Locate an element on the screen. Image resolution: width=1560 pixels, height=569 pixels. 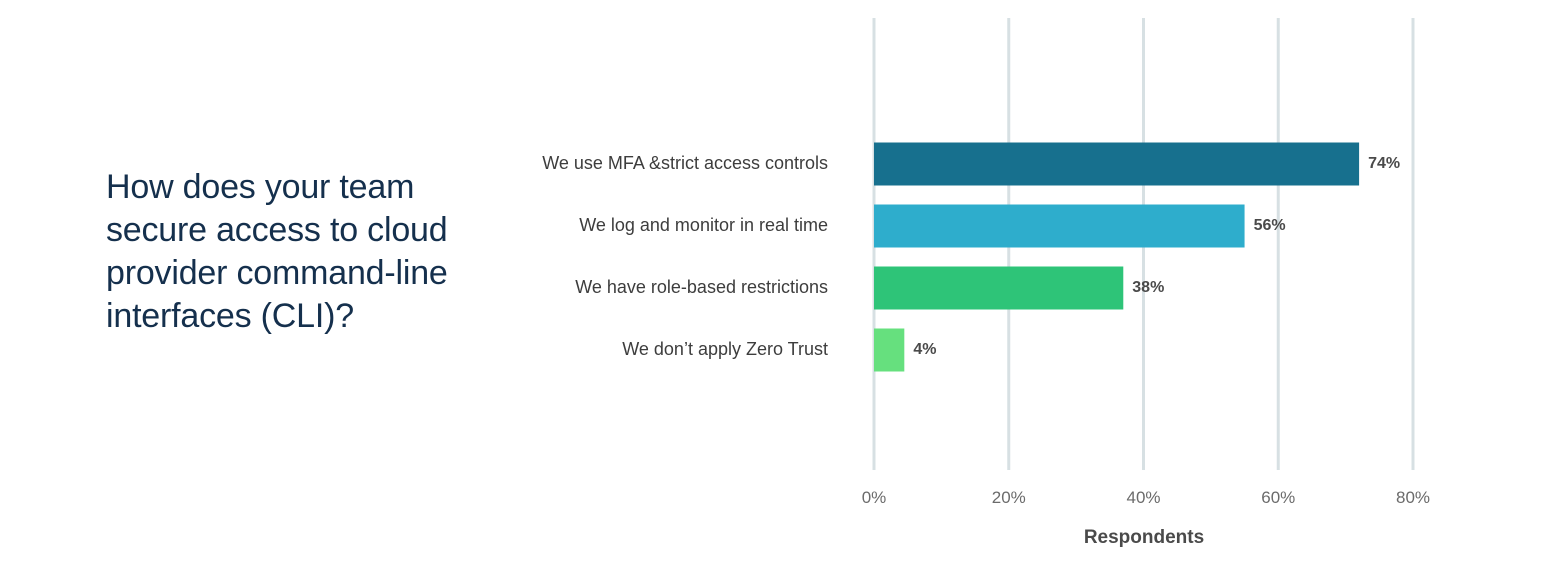
x-tick-label: 20% is located at coordinates (1009, 497).